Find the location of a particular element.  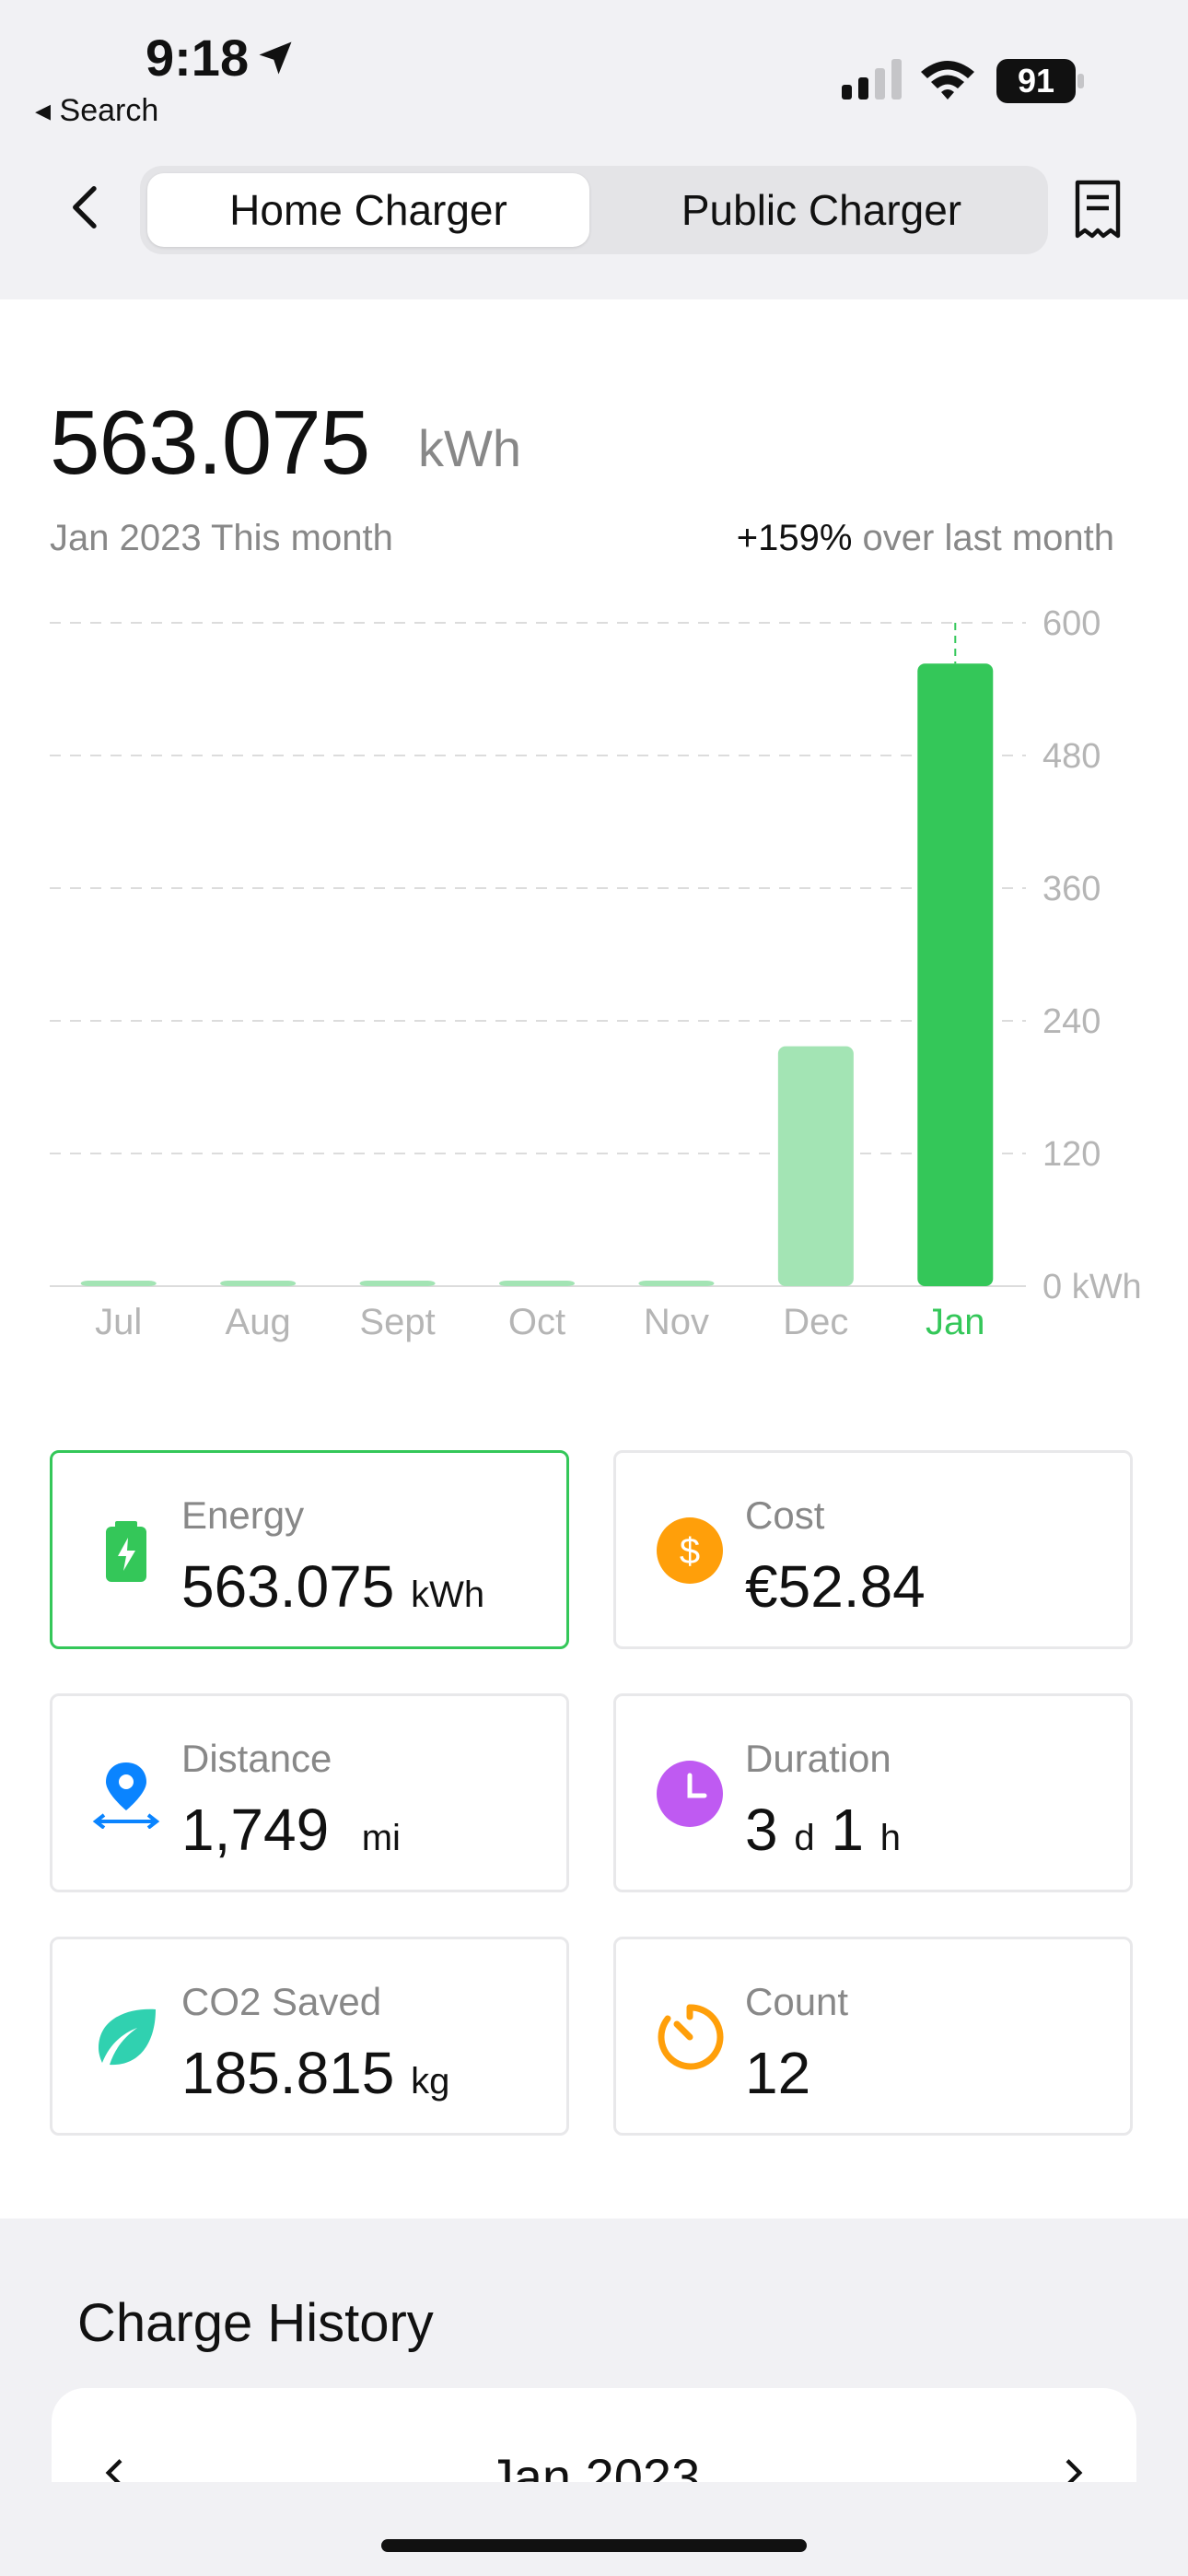

total-energy-value: 563.075 is located at coordinates (210, 442).